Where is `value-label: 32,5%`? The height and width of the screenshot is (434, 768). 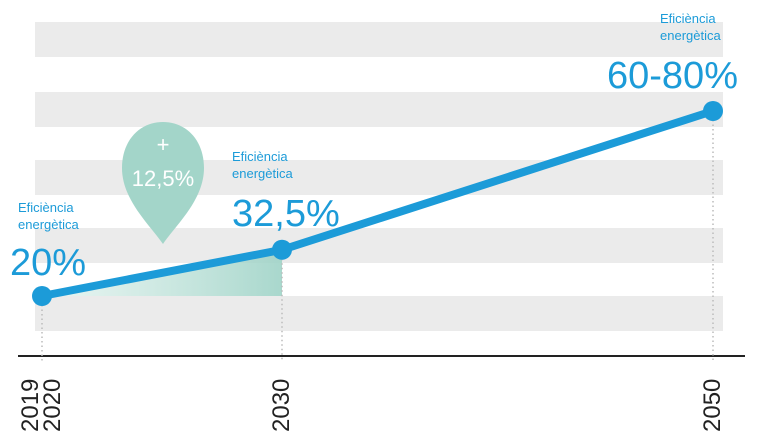 value-label: 32,5% is located at coordinates (286, 214).